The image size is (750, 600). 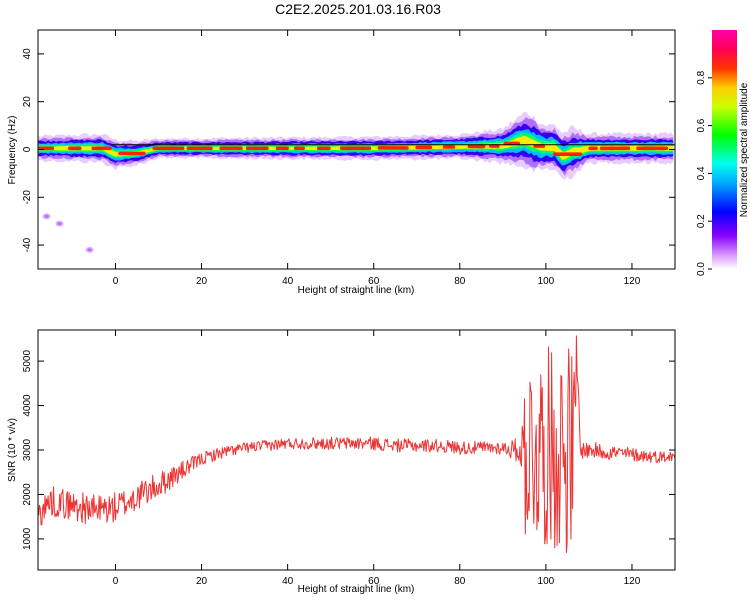 What do you see at coordinates (724, 149) in the screenshot?
I see `colorbar-scale` at bounding box center [724, 149].